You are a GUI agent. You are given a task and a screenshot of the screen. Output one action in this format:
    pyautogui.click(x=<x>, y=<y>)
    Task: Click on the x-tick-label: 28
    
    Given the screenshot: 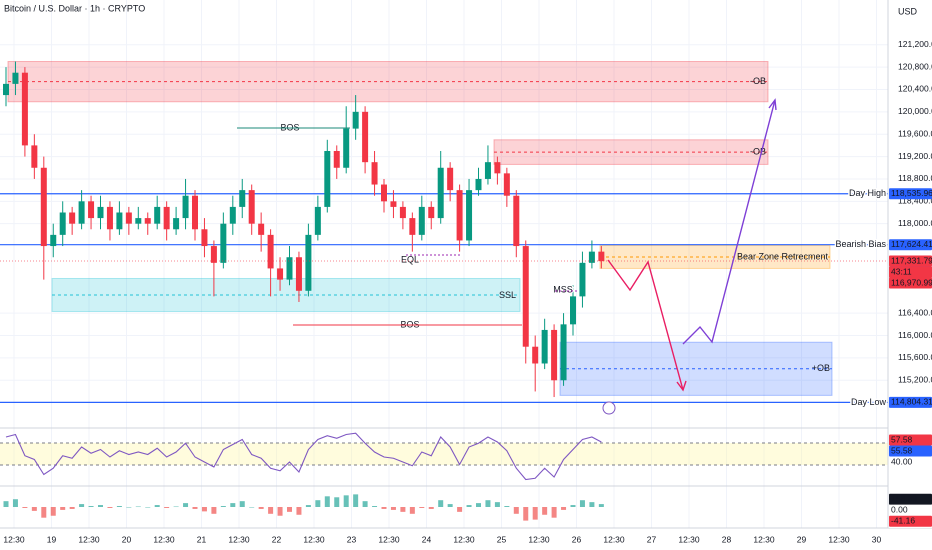 What is the action you would take?
    pyautogui.click(x=727, y=539)
    